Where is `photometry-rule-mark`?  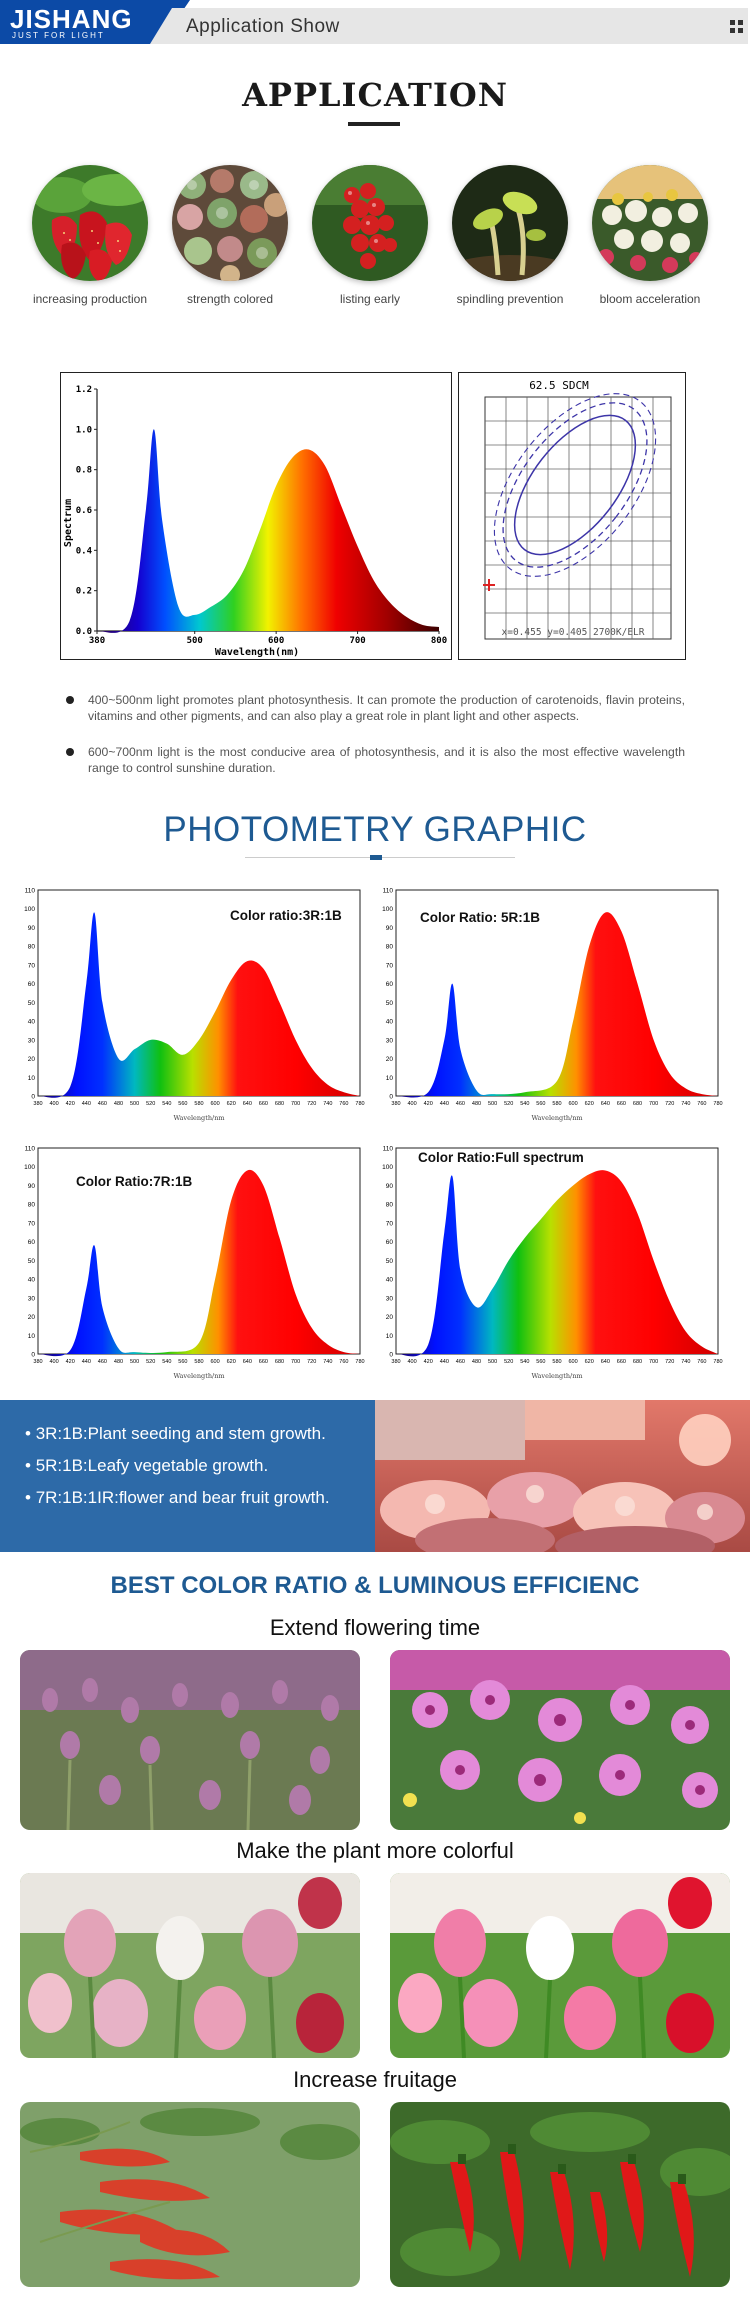
photometry-rule-mark is located at coordinates (376, 857).